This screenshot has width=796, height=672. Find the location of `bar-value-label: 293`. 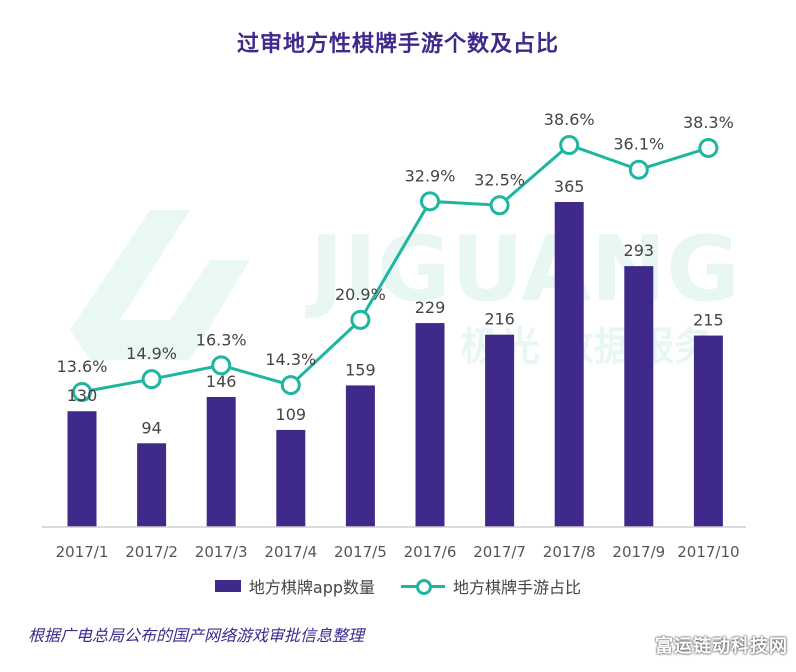

bar-value-label: 293 is located at coordinates (639, 250).